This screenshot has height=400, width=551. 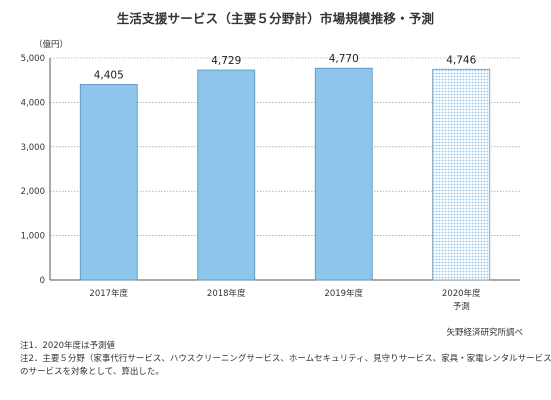 I want to click on x-tick-label: 2017年度, so click(x=108, y=293).